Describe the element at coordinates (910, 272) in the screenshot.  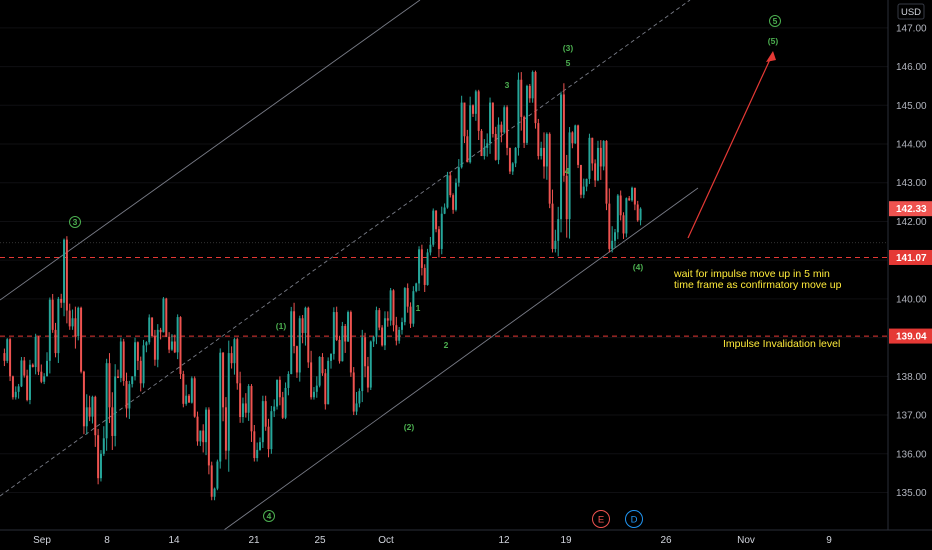
I see `price-labels: 142.33 141.07 139.04` at that location.